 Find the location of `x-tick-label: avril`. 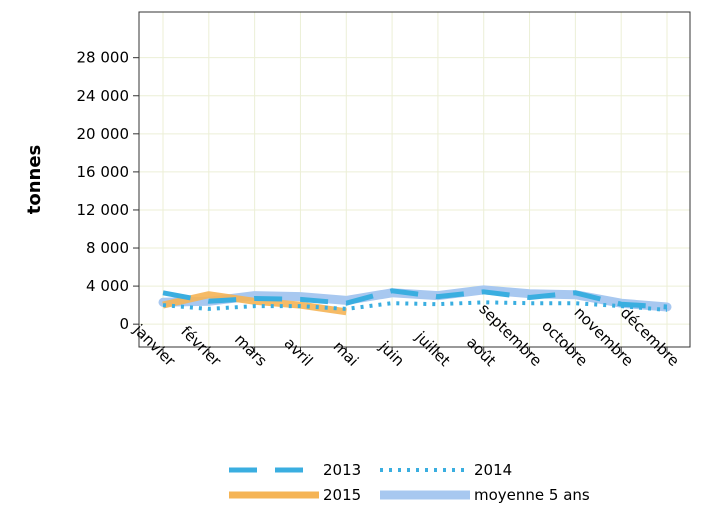

x-tick-label: avril is located at coordinates (299, 352).